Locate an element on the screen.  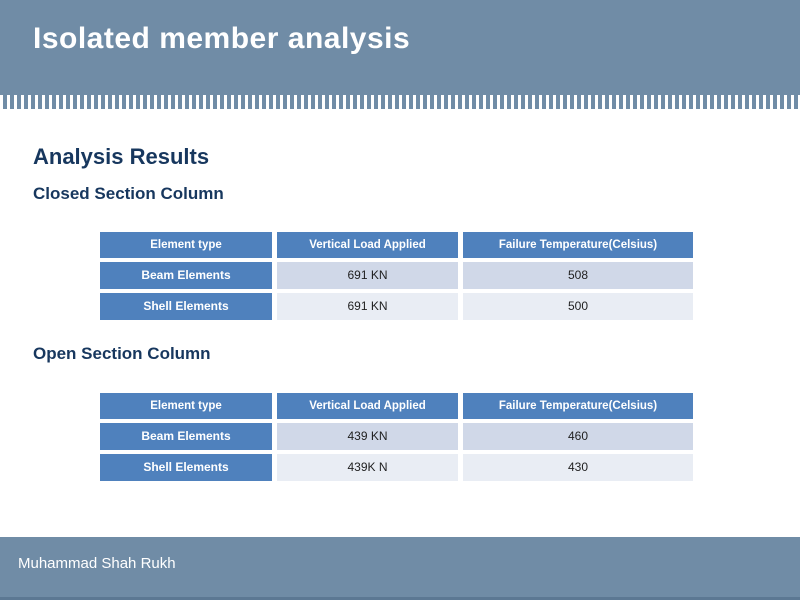
table-cell: 439K N is located at coordinates (367, 467).